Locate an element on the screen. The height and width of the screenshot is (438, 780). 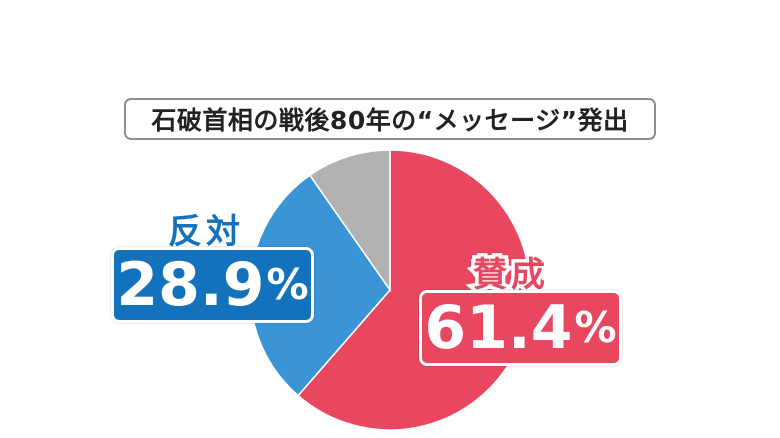
oppose-value-box: 28.9 % is located at coordinates (212, 285).